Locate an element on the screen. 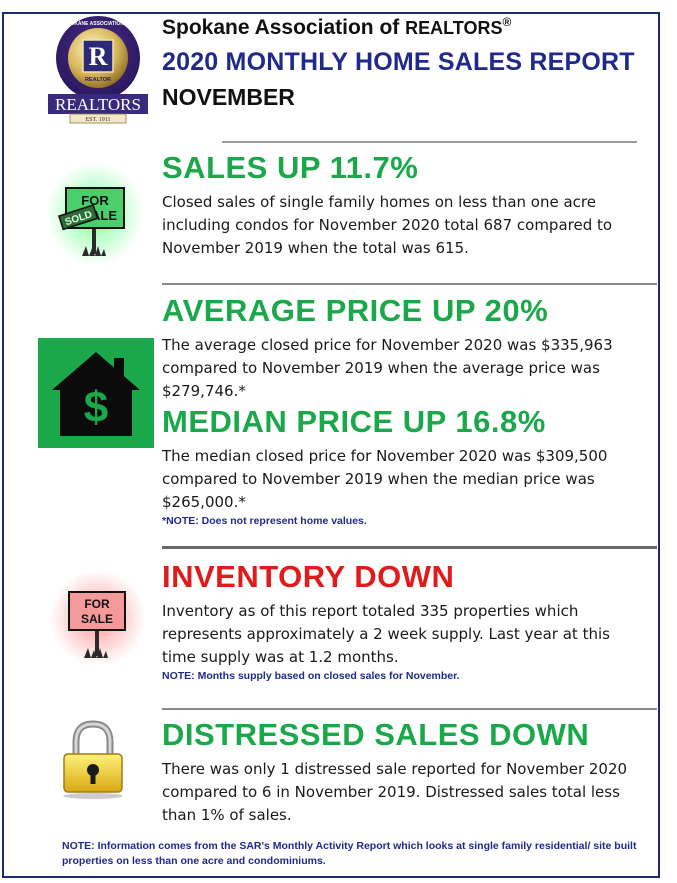 The height and width of the screenshot is (883, 677). dollar-glyph: $ is located at coordinates (96, 407).